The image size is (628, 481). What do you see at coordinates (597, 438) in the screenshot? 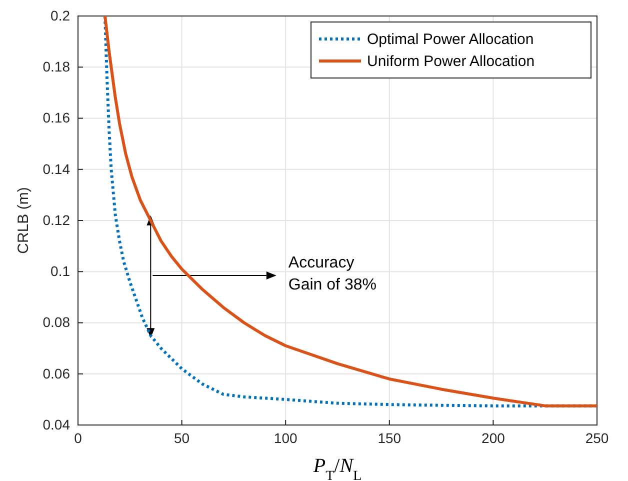
I see `x-tick-label: 250` at bounding box center [597, 438].